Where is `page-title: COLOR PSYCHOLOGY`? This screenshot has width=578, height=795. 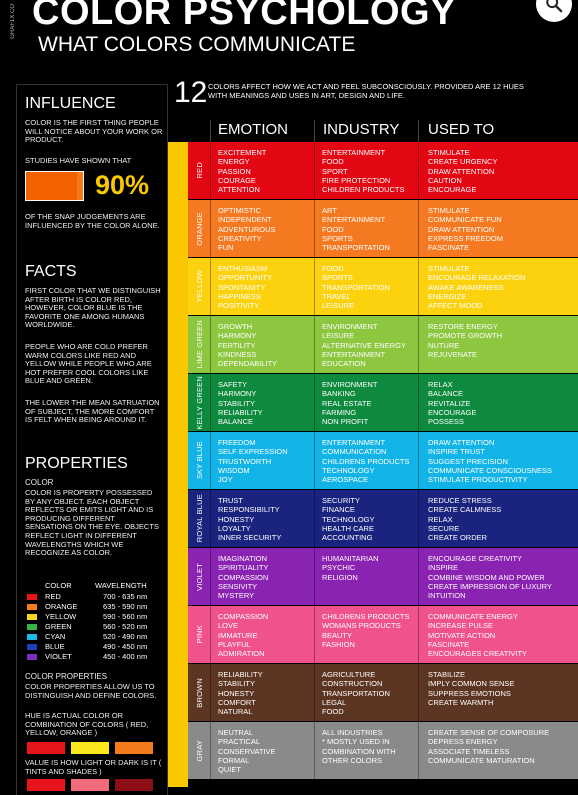 page-title: COLOR PSYCHOLOGY is located at coordinates (244, 16).